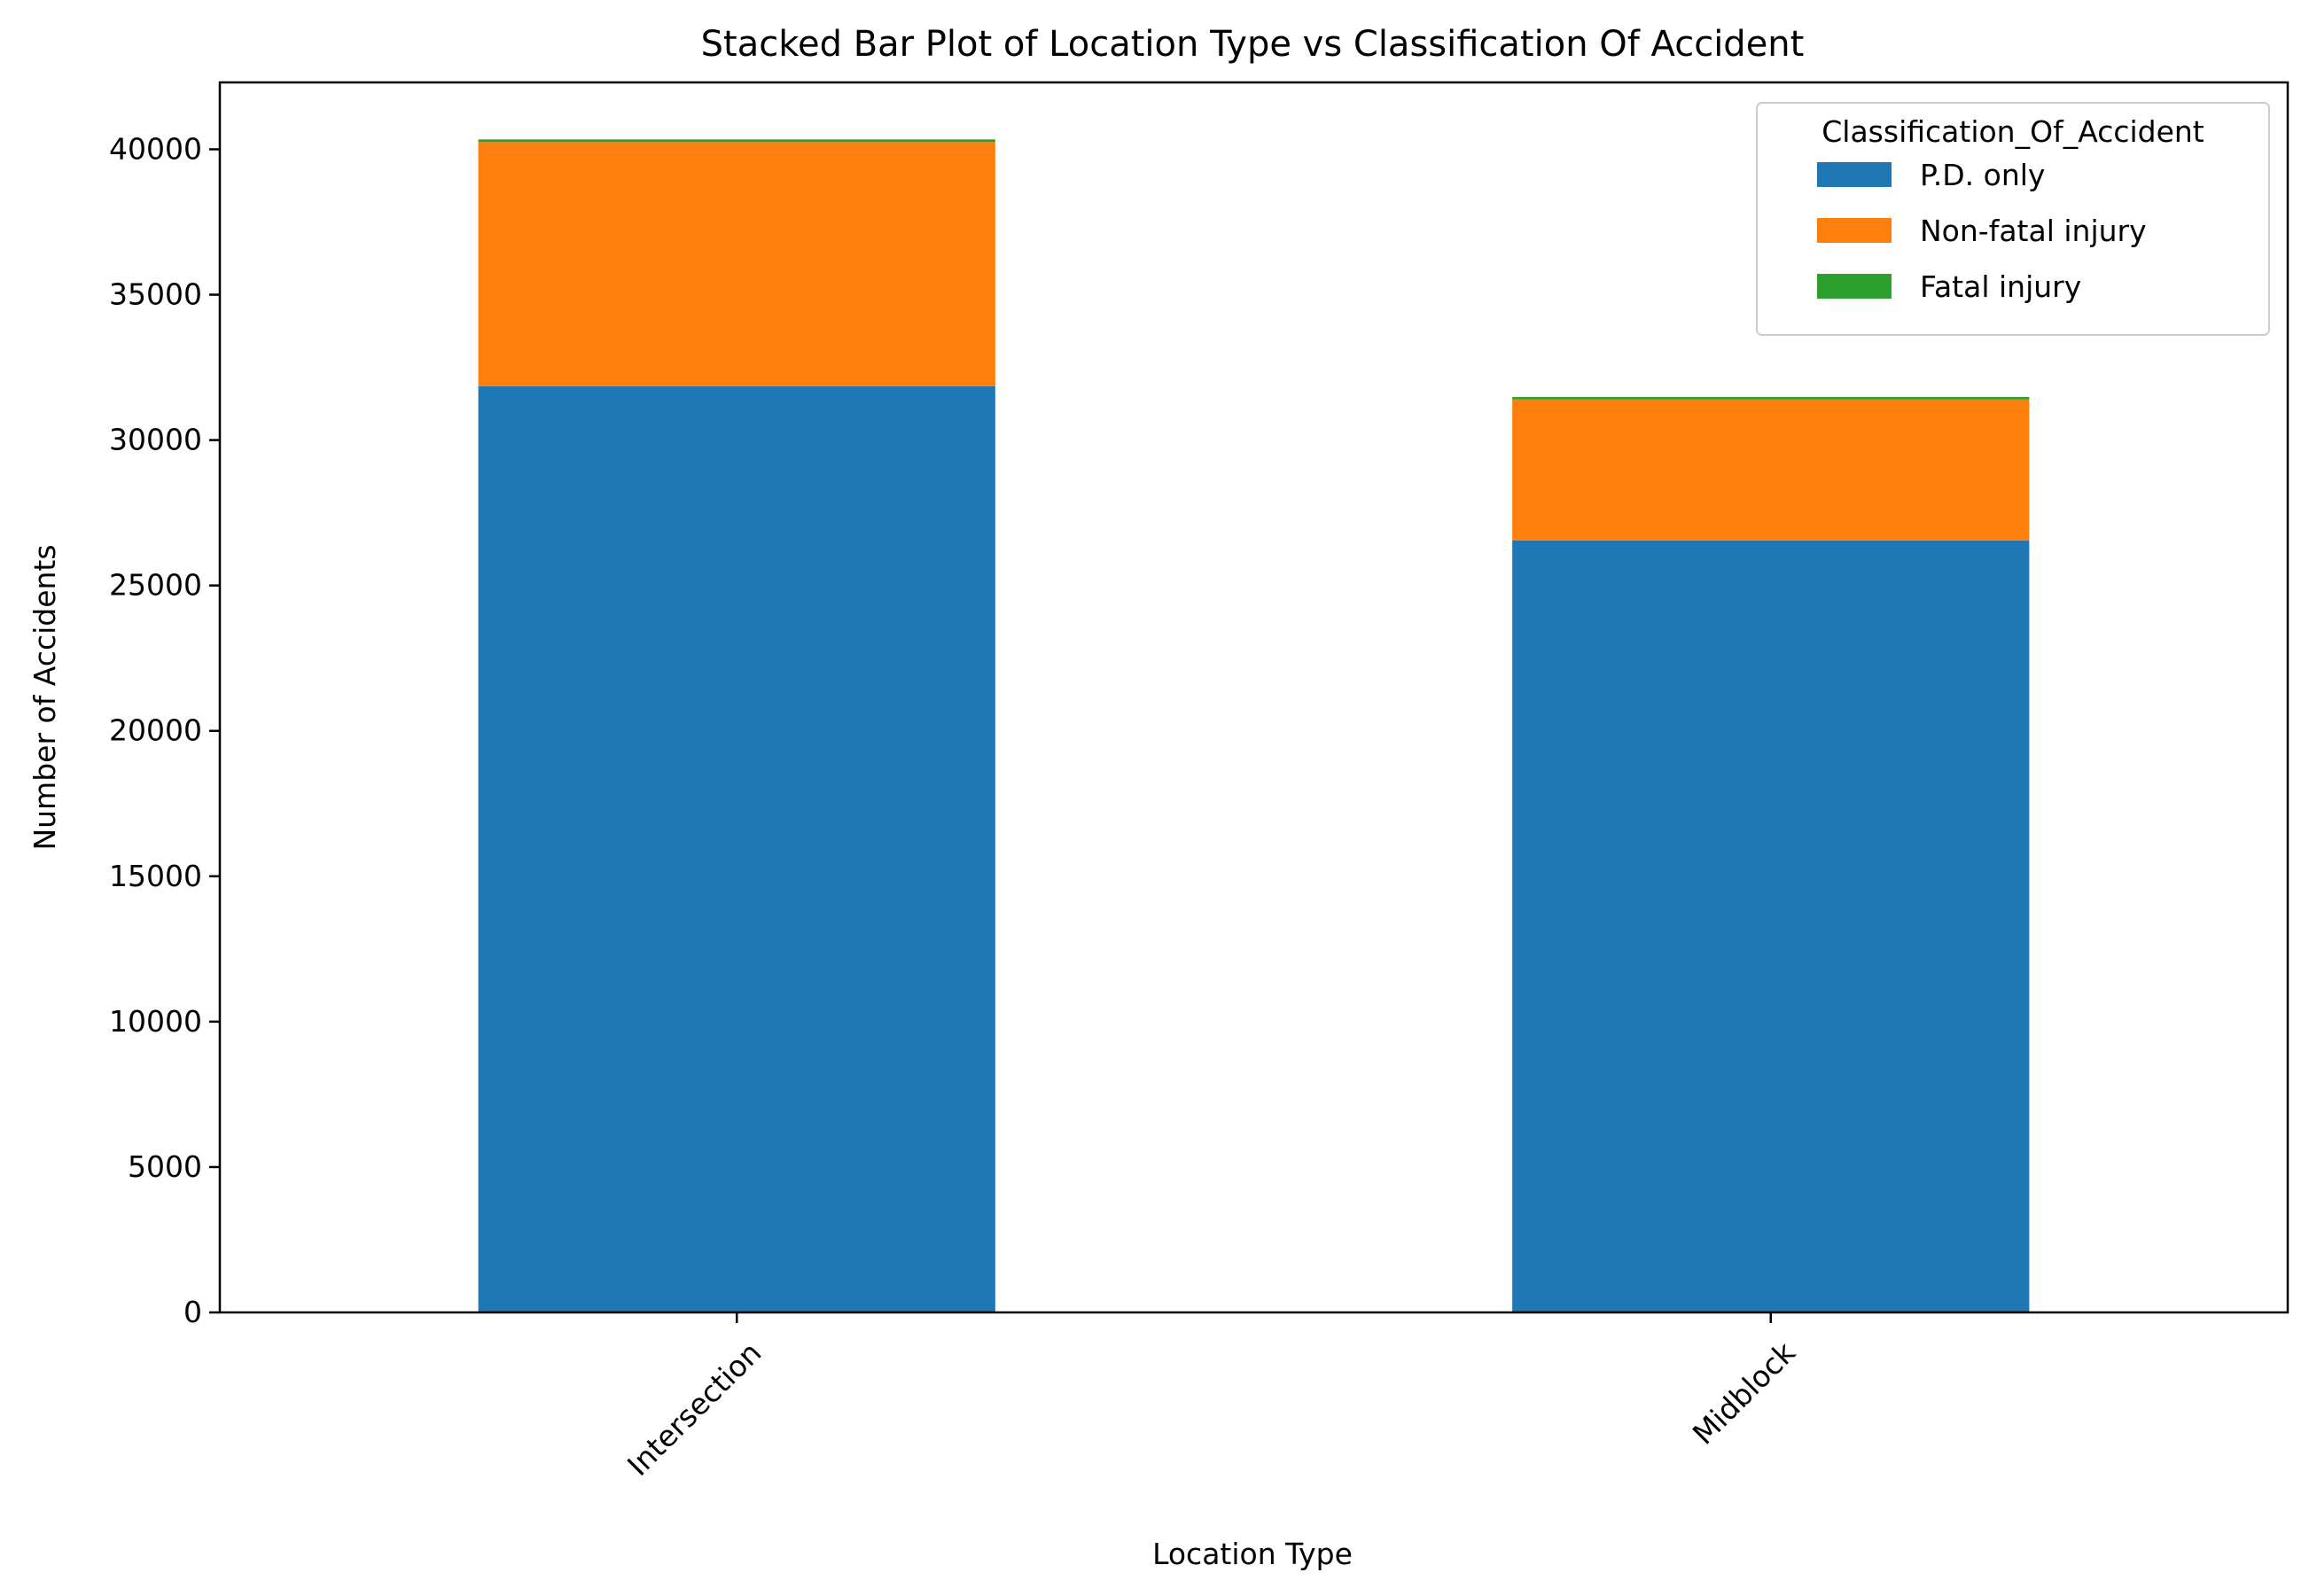 Image resolution: width=2309 pixels, height=1596 pixels. I want to click on y-axis-ticks: 0 5000 10000 15000 20000 25000 30000 35000 40000, so click(164, 730).